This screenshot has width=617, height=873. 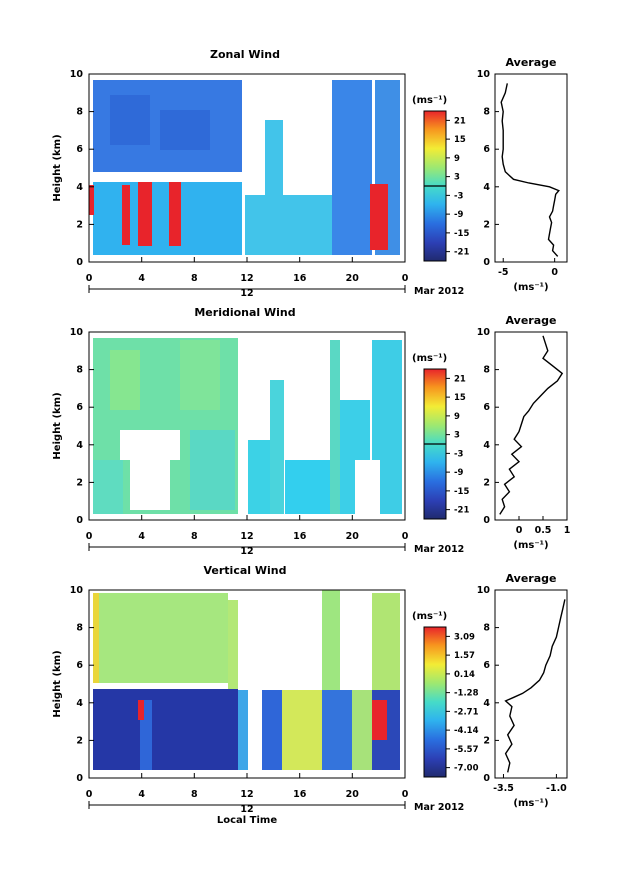 What do you see at coordinates (459, 215) in the screenshot?
I see `colorbar-tick-label: -9` at bounding box center [459, 215].